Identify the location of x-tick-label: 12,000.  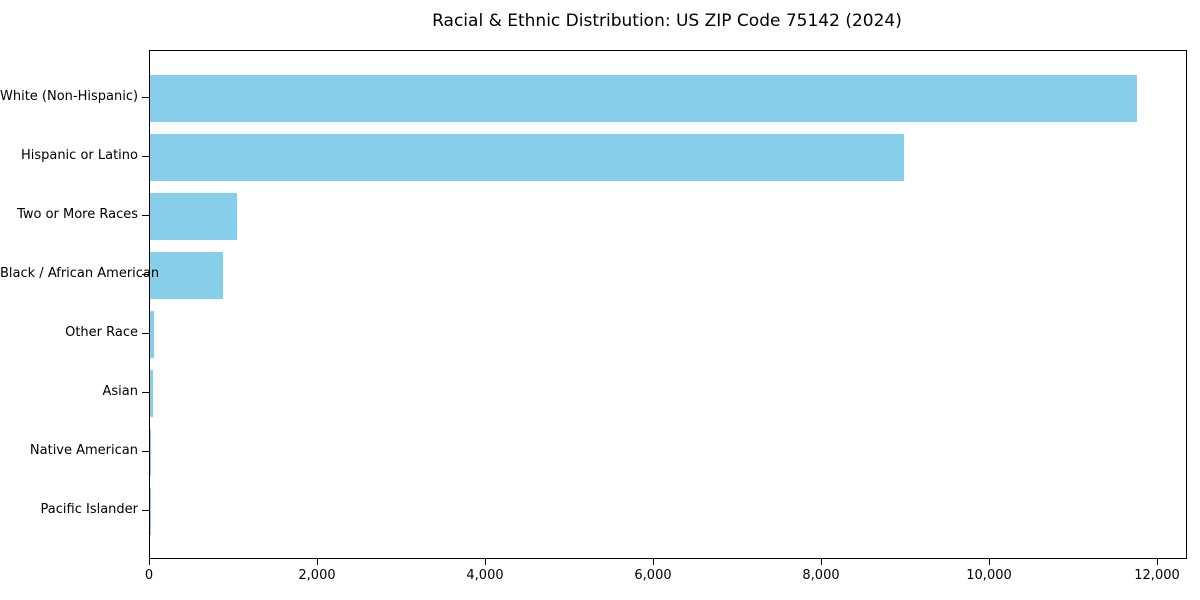
(1157, 575).